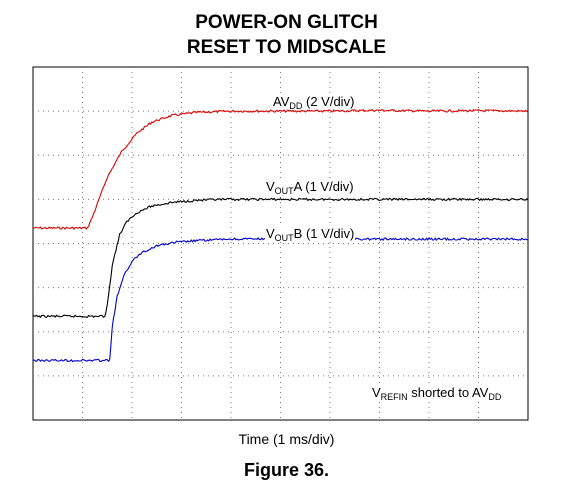 This screenshot has width=573, height=488. What do you see at coordinates (310, 187) in the screenshot?
I see `vout-a-annotation: VOUTA (1 V/div)` at bounding box center [310, 187].